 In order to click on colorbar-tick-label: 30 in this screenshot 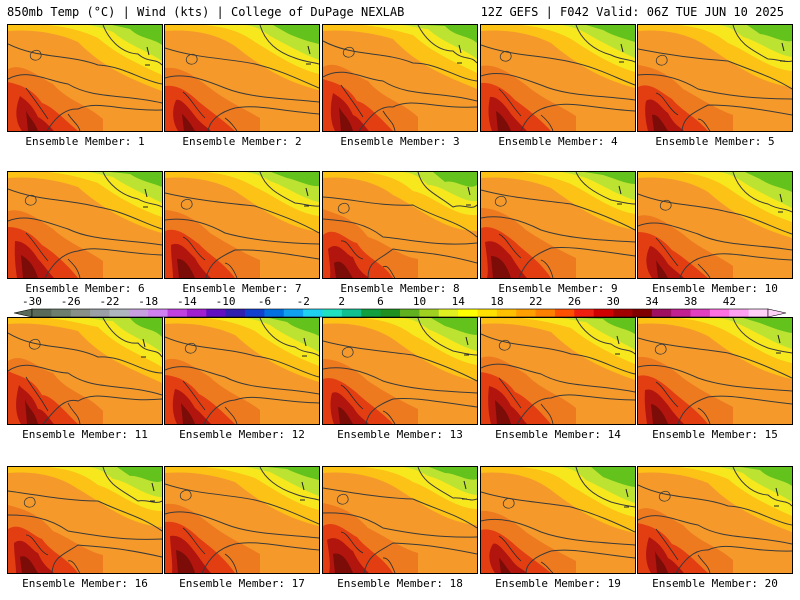, I will do `click(613, 301)`.